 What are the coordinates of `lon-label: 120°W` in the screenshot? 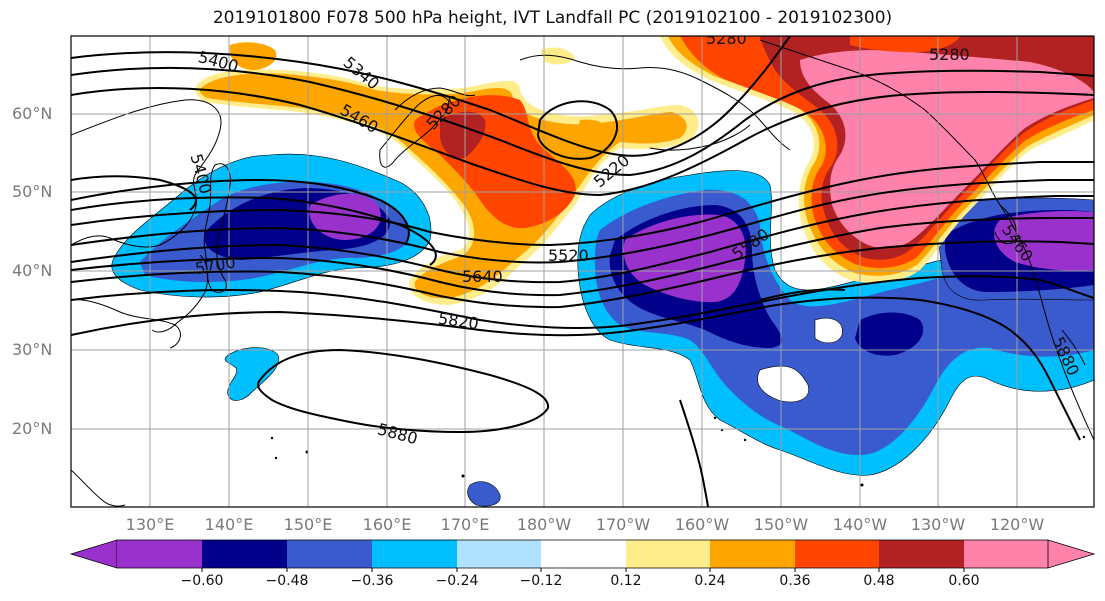 It's located at (1017, 524).